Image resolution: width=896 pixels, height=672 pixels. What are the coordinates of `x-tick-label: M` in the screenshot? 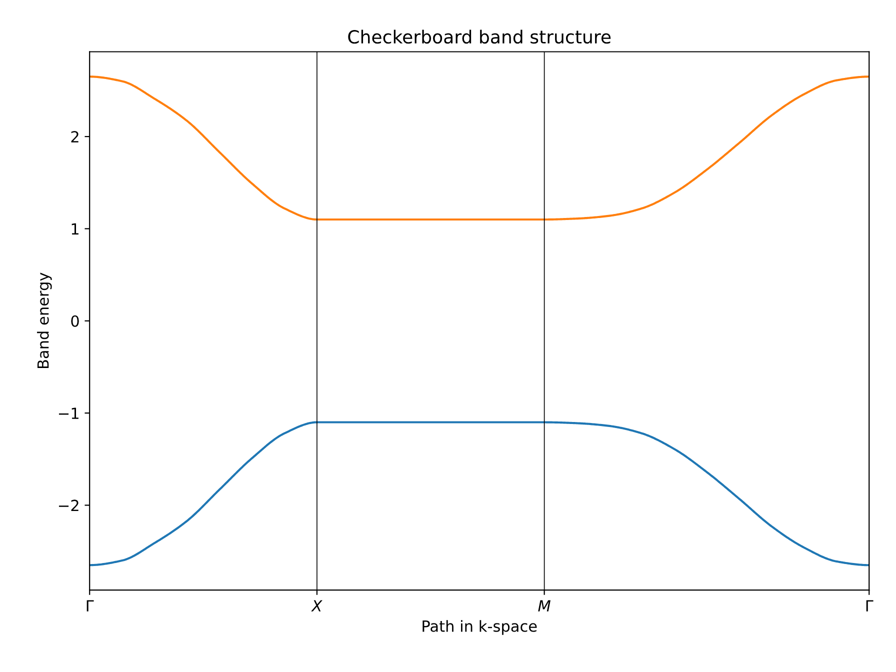 It's located at (544, 606).